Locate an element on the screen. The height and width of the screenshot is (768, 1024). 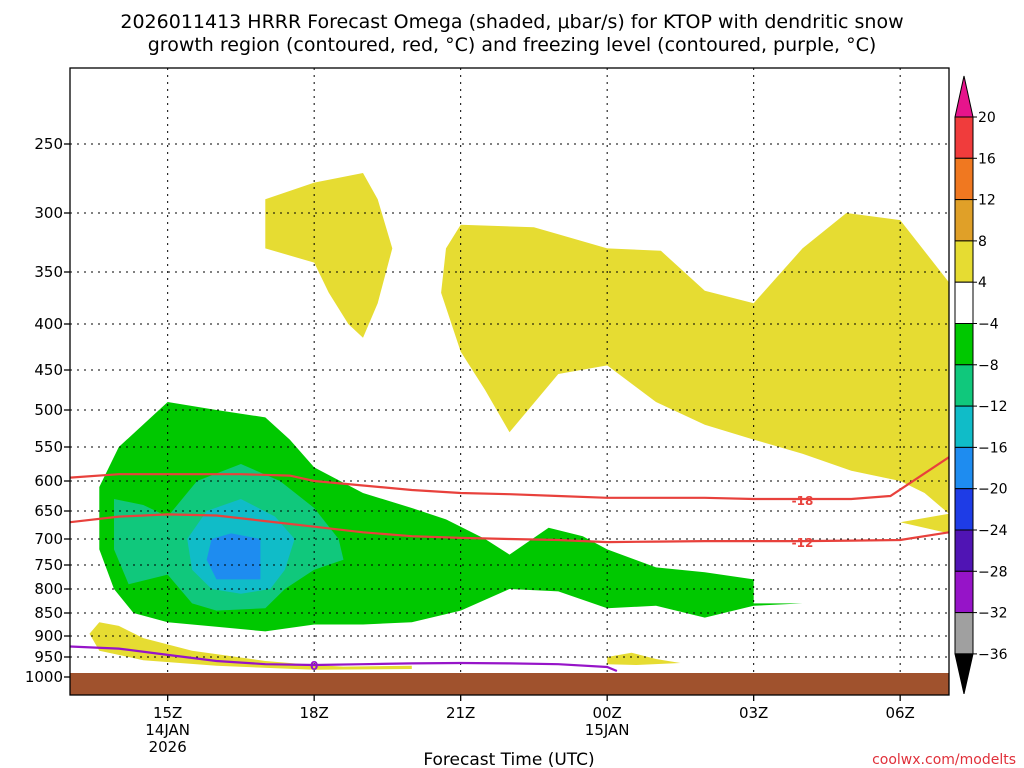
contour-dgz--12 is located at coordinates (509, 528).